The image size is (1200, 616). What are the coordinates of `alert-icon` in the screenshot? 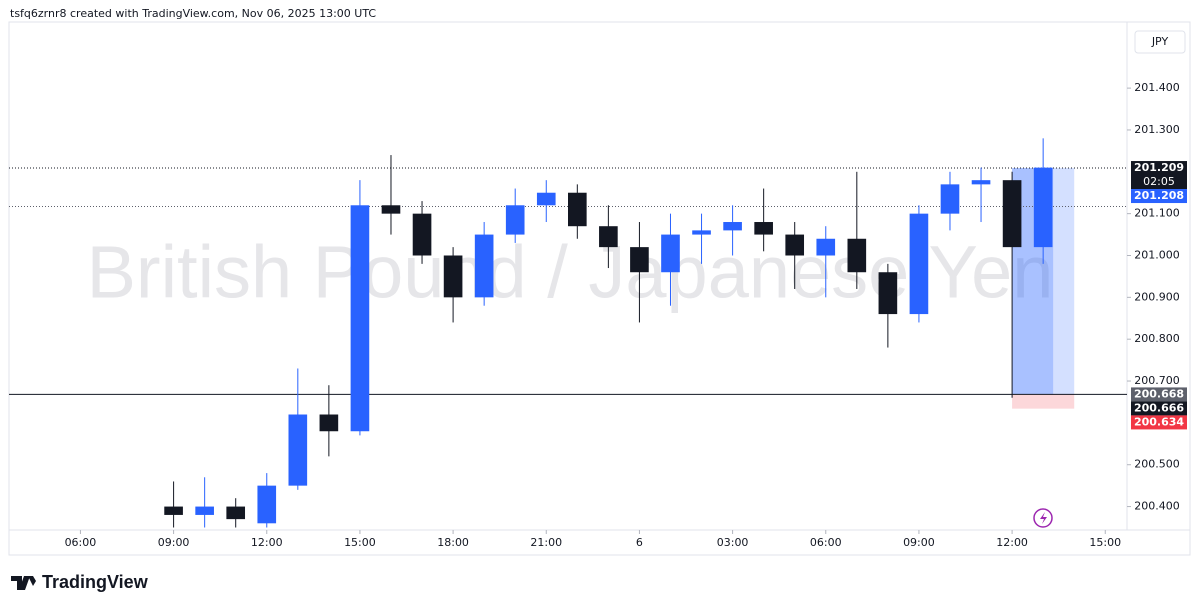 It's located at (1043, 518).